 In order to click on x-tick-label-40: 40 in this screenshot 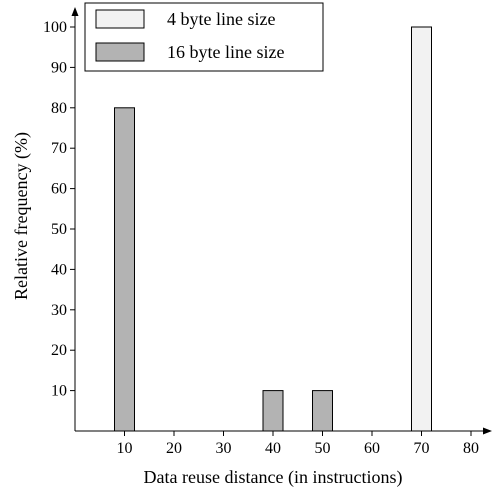, I will do `click(273, 448)`.